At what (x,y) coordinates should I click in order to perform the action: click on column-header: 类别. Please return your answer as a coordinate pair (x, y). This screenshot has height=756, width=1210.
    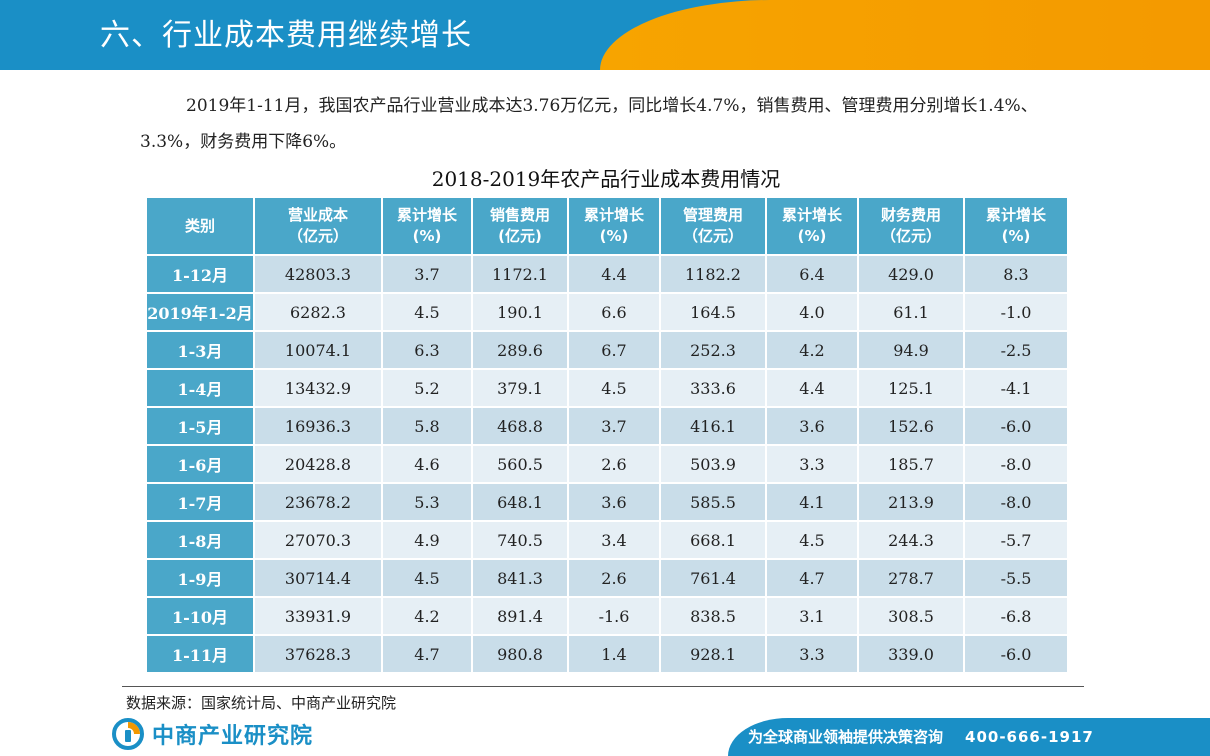
    Looking at the image, I should click on (200, 226).